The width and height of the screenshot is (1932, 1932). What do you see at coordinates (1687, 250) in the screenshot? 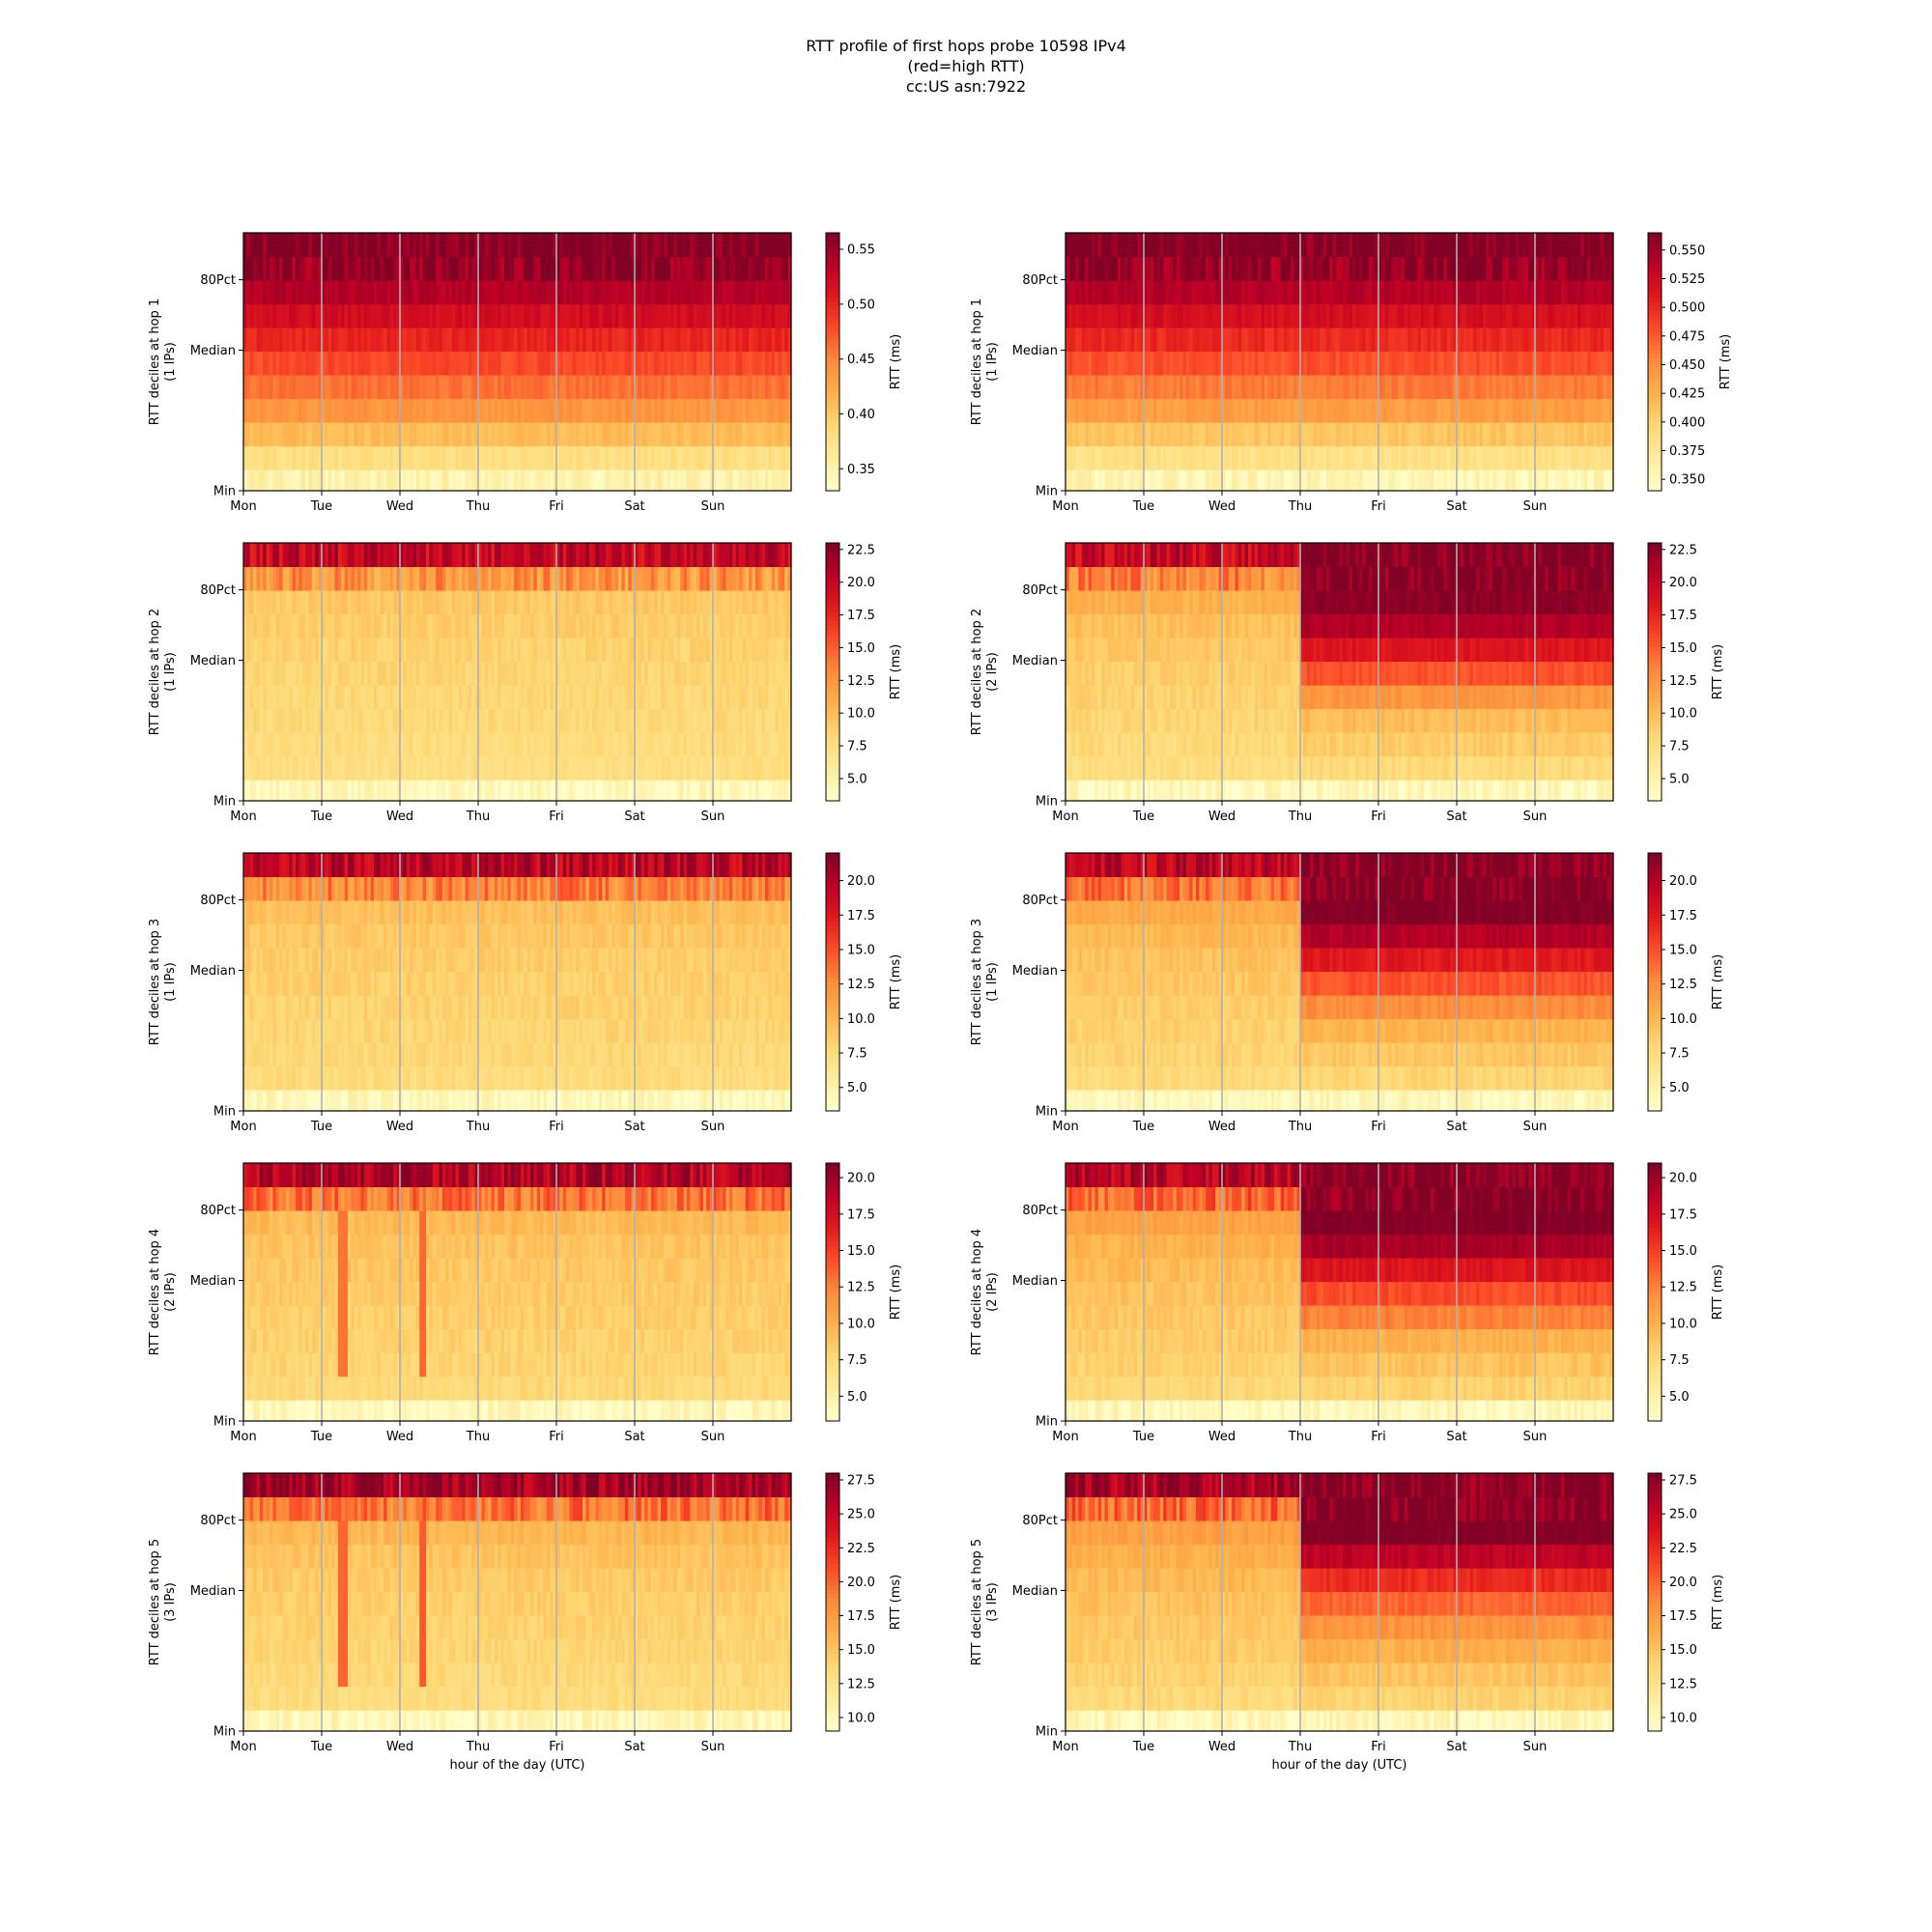
I see `colorbar-tick-label: 0.550` at bounding box center [1687, 250].